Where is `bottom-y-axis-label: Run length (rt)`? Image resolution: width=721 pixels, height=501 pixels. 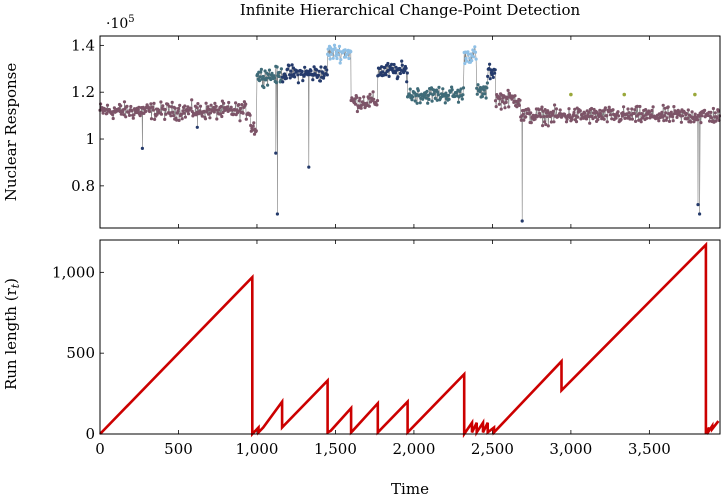 bottom-y-axis-label: Run length (rt) is located at coordinates (12, 334).